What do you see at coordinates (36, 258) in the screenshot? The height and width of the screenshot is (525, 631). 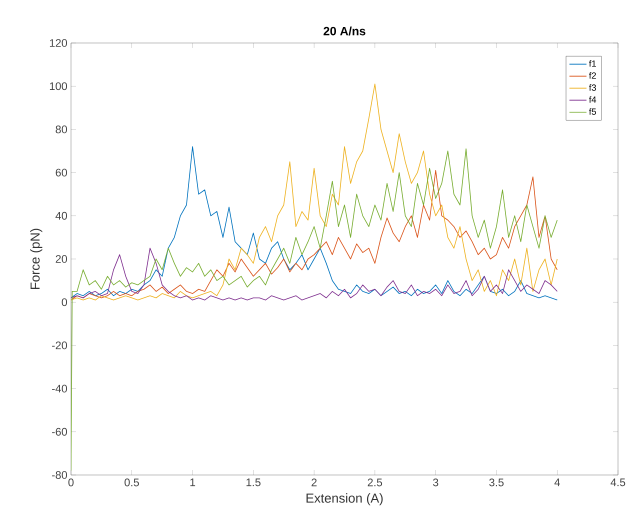 I see `y-axis-title: Force (pN)` at bounding box center [36, 258].